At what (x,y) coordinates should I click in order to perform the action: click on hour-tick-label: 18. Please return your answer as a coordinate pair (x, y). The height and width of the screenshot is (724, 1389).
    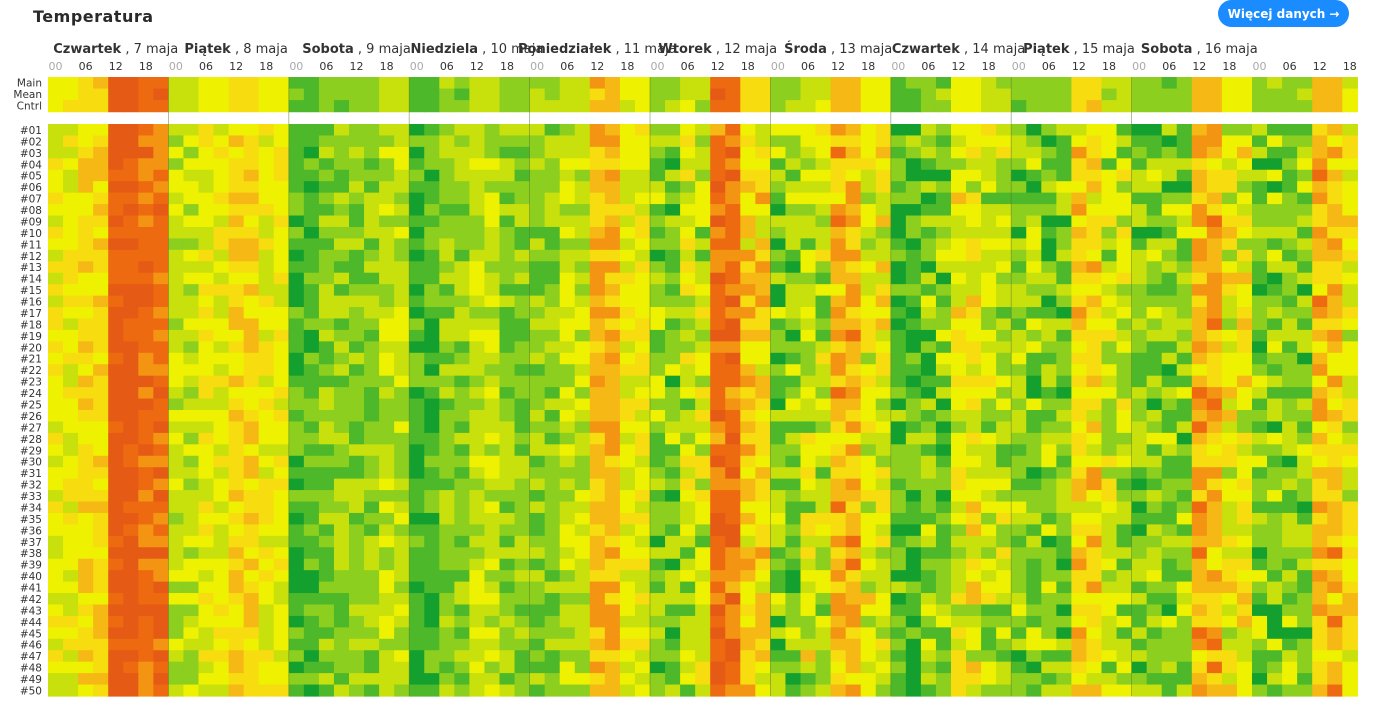
    Looking at the image, I should click on (1109, 66).